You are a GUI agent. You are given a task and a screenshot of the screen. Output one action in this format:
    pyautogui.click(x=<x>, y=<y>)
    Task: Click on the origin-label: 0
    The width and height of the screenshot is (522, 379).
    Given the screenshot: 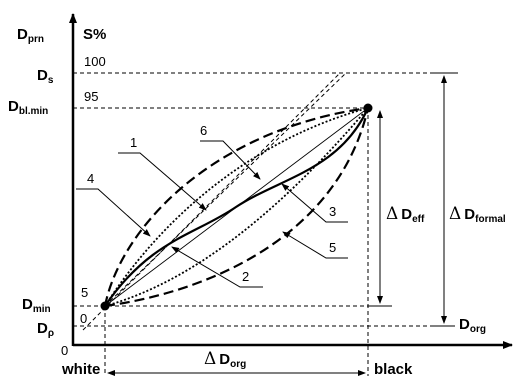 What is the action you would take?
    pyautogui.click(x=64, y=350)
    